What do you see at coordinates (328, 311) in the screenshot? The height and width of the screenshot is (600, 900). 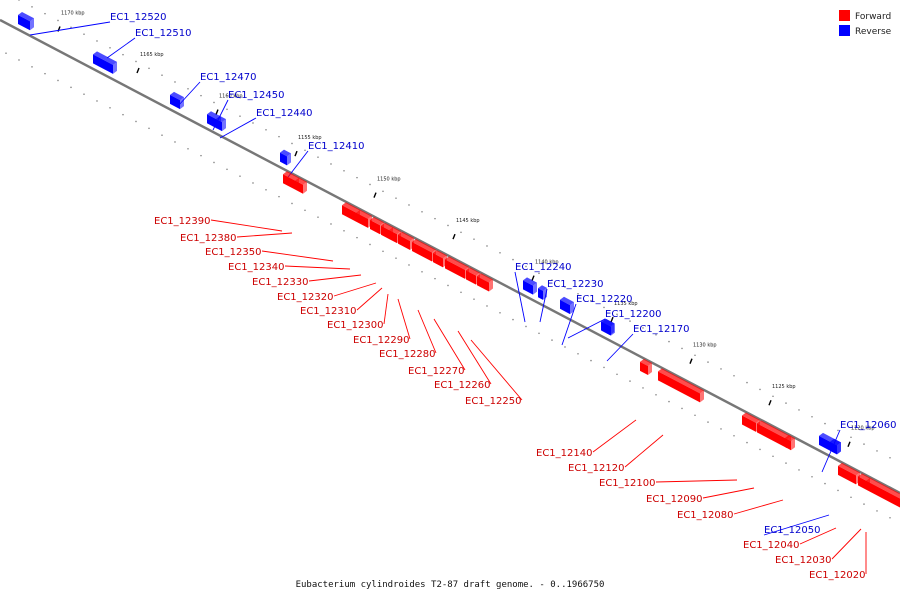 I see `gene-label: EC1_12310` at bounding box center [328, 311].